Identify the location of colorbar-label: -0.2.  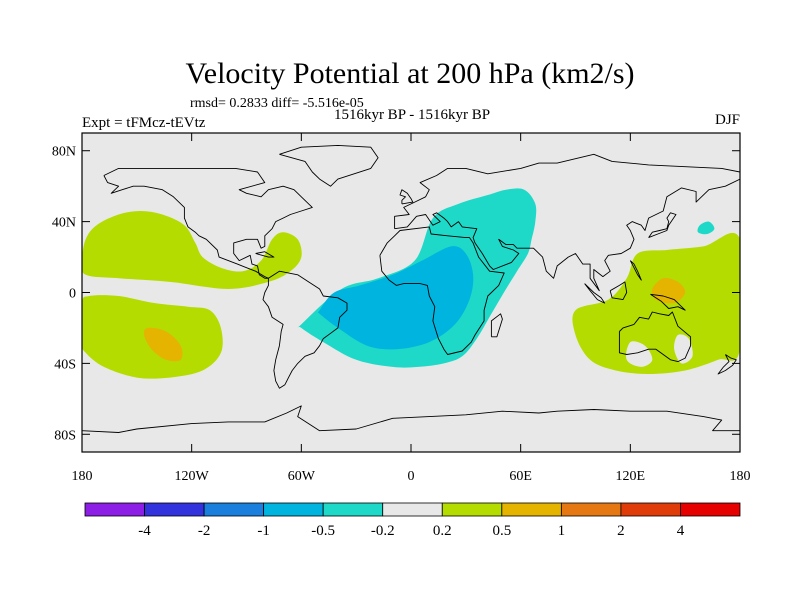
(383, 531).